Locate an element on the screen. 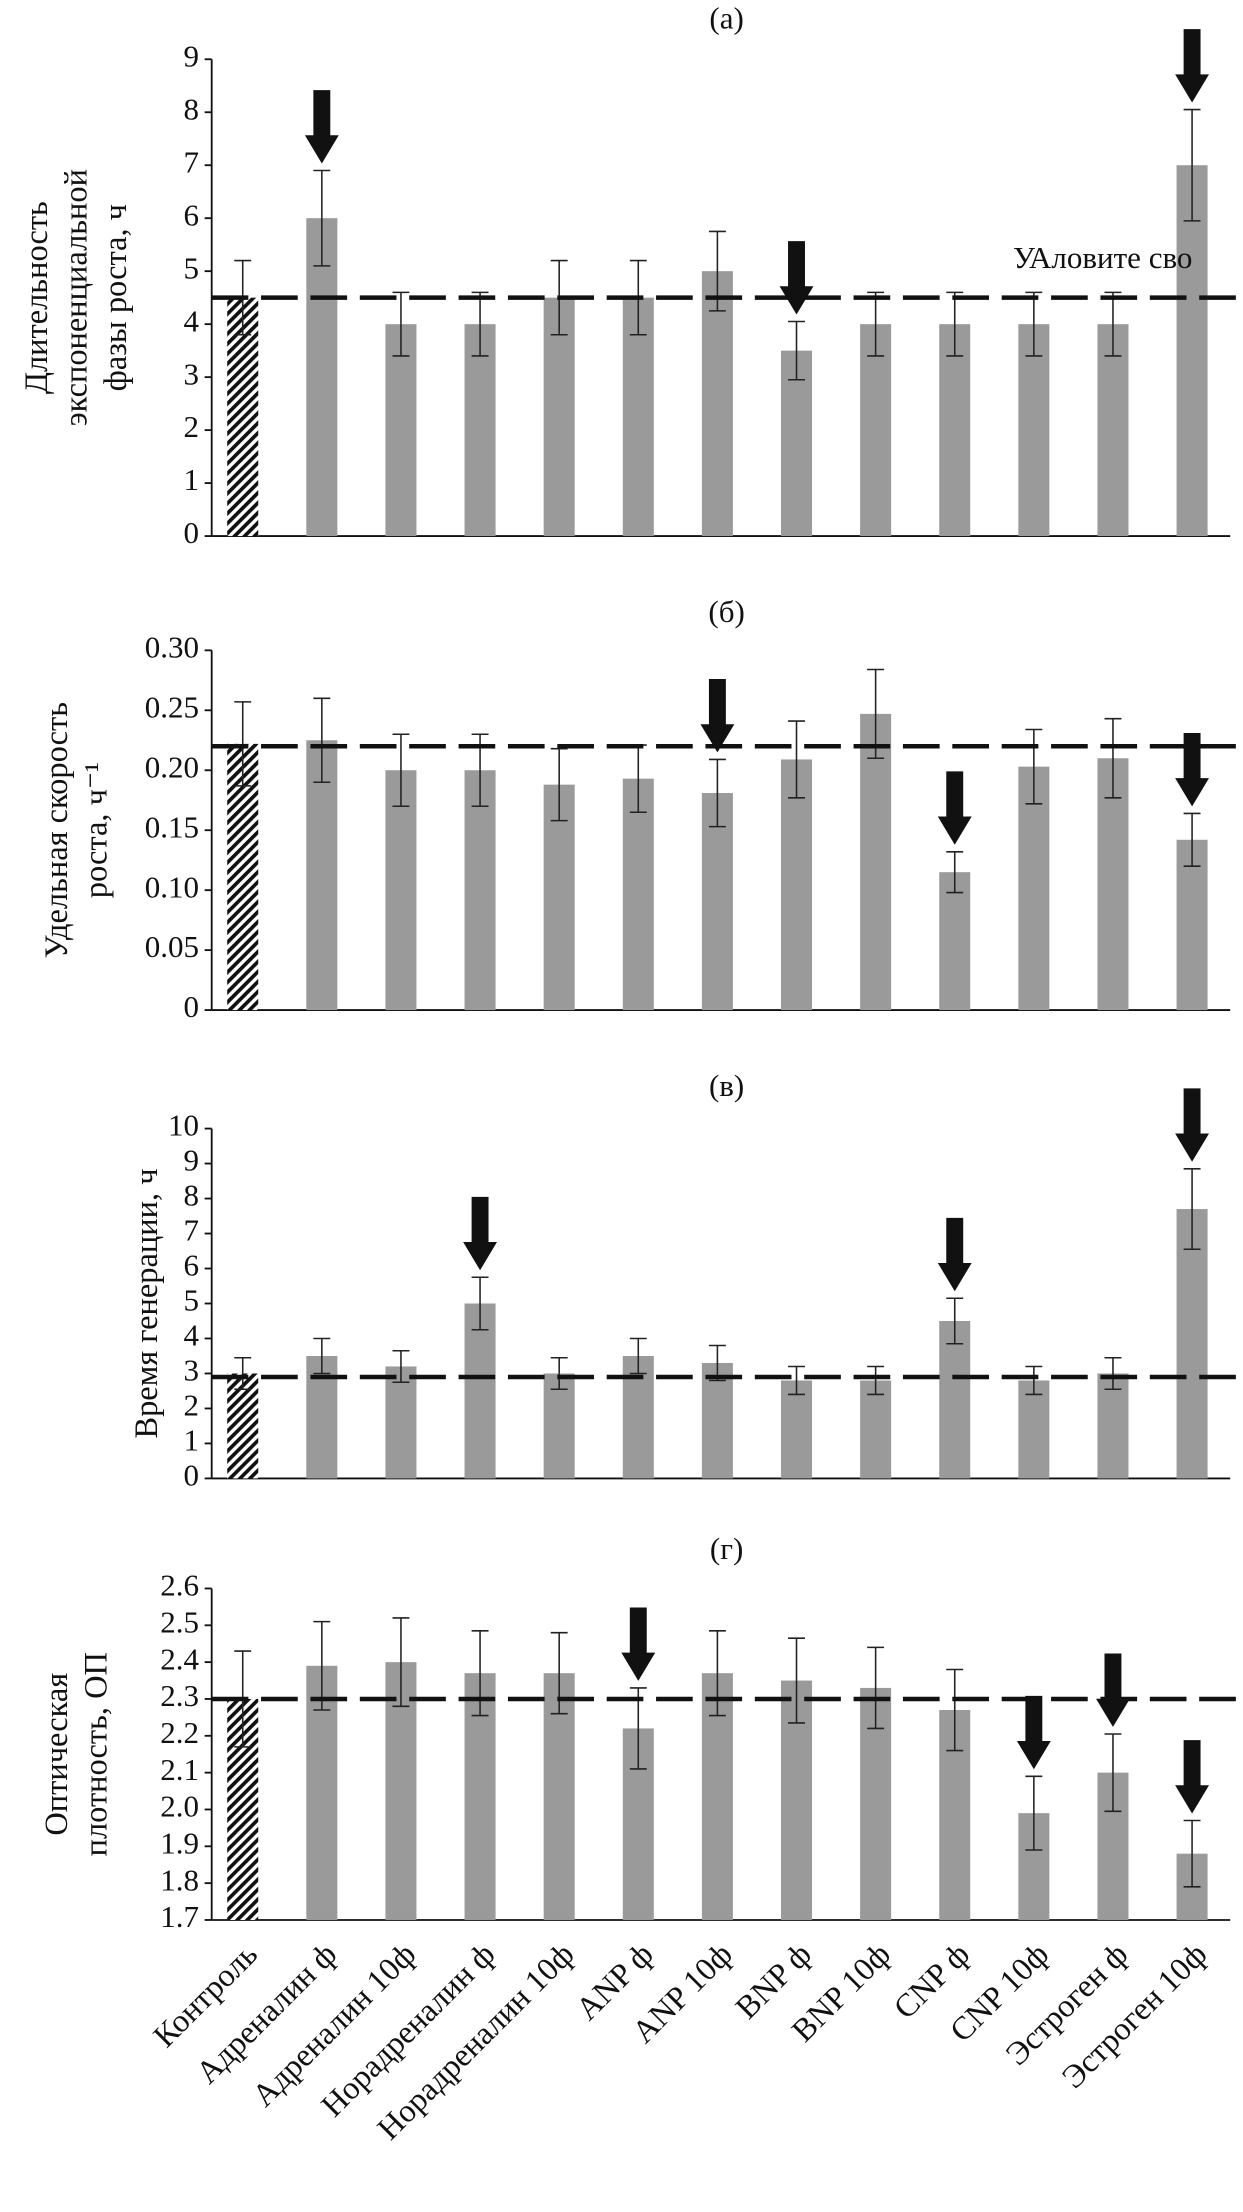 The image size is (1243, 2212). y-tick-label: 9 is located at coordinates (191, 55).